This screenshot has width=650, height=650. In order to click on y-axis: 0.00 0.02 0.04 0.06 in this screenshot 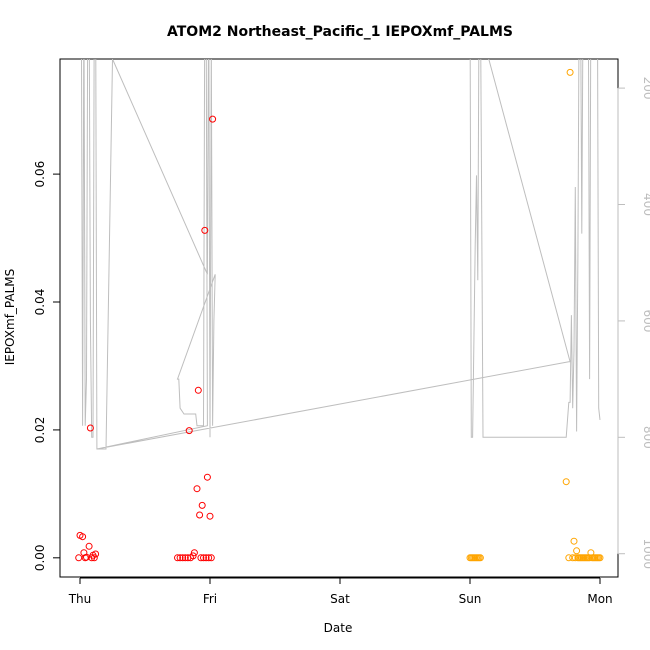, I will do `click(47, 366)`.